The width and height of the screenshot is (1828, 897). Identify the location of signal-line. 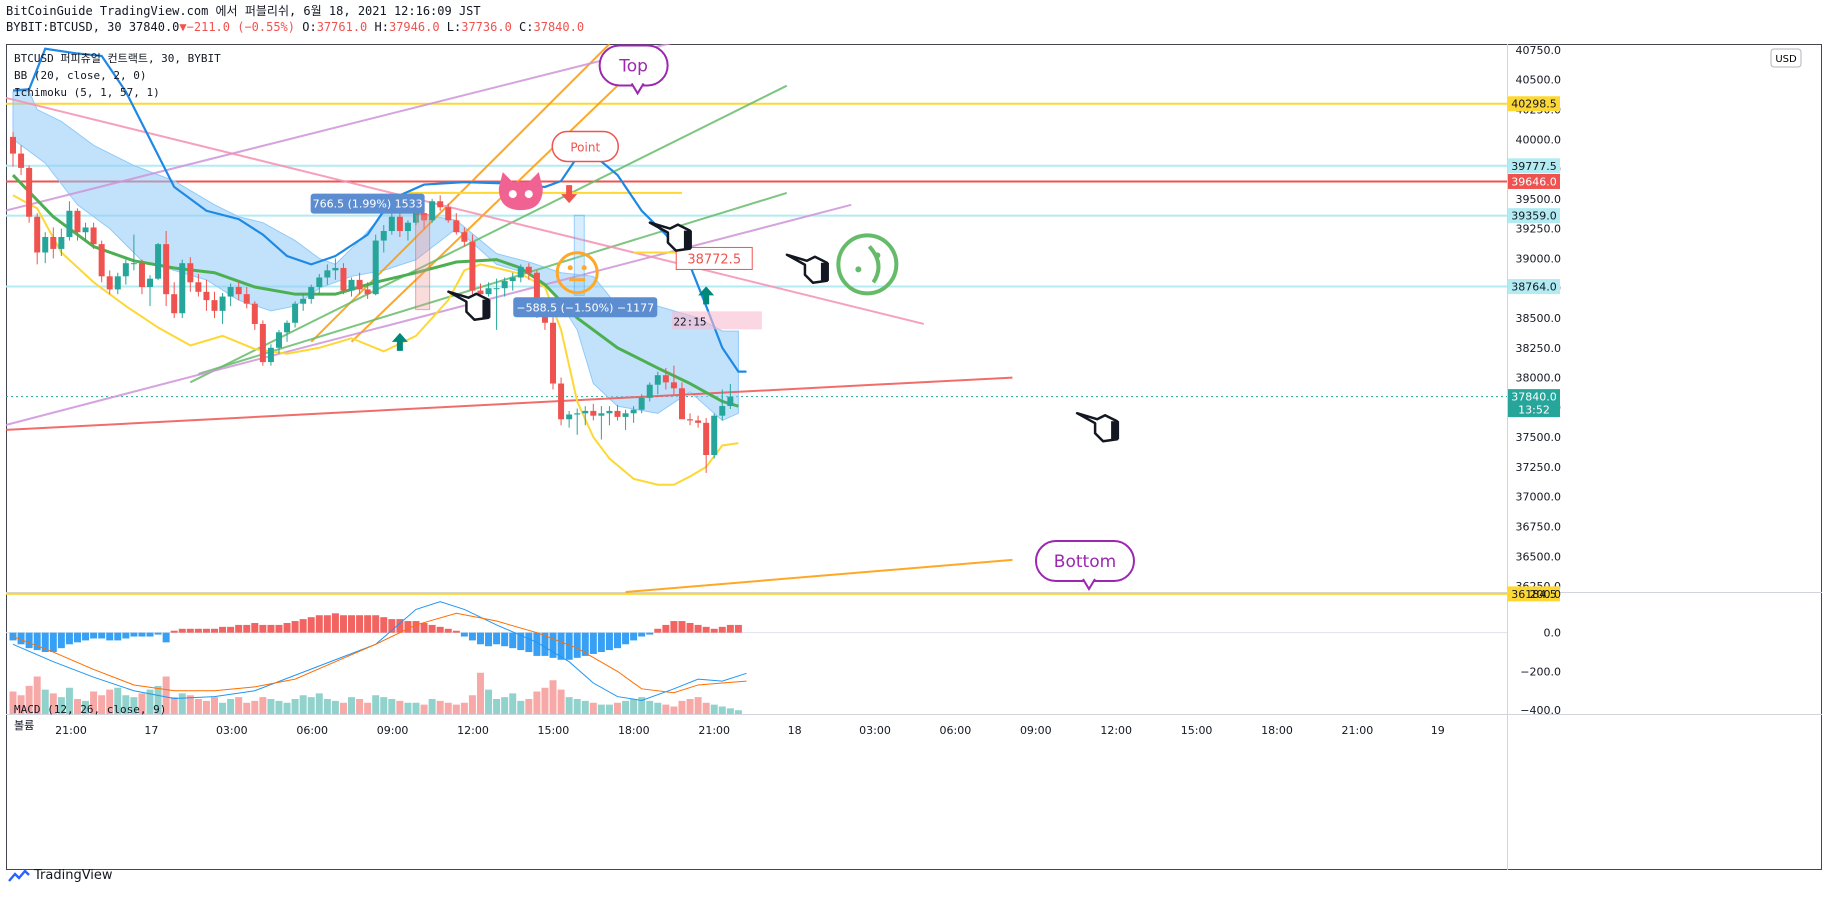
(379, 653).